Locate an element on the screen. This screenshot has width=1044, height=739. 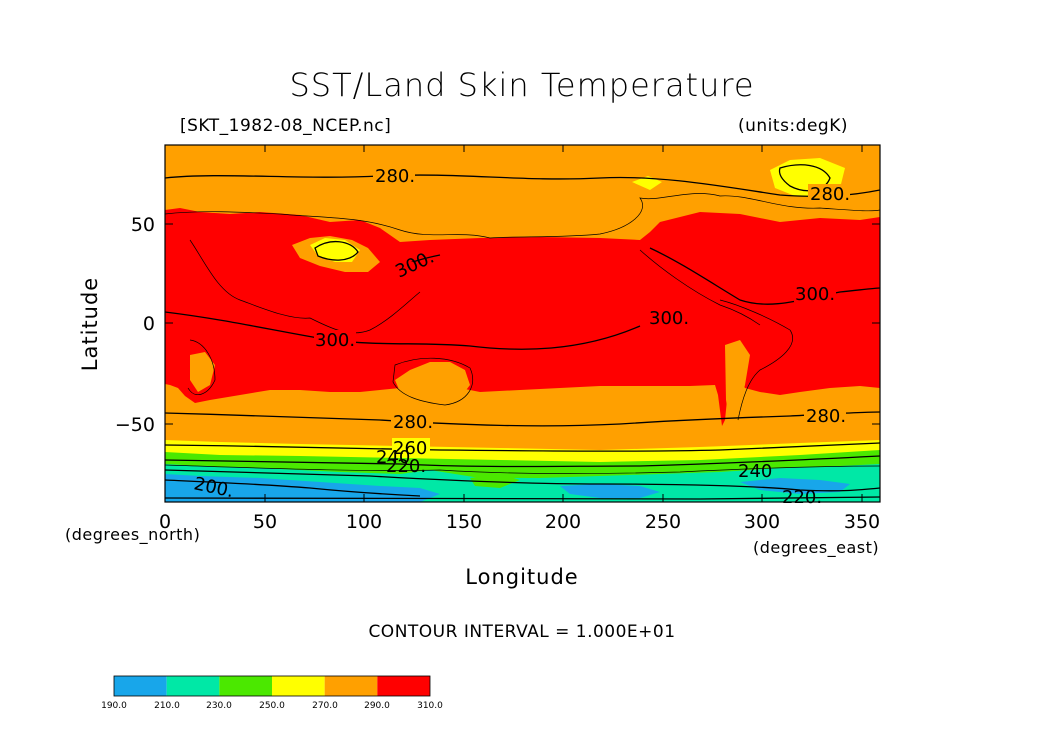
x-tick-label: 50 is located at coordinates (265, 522).